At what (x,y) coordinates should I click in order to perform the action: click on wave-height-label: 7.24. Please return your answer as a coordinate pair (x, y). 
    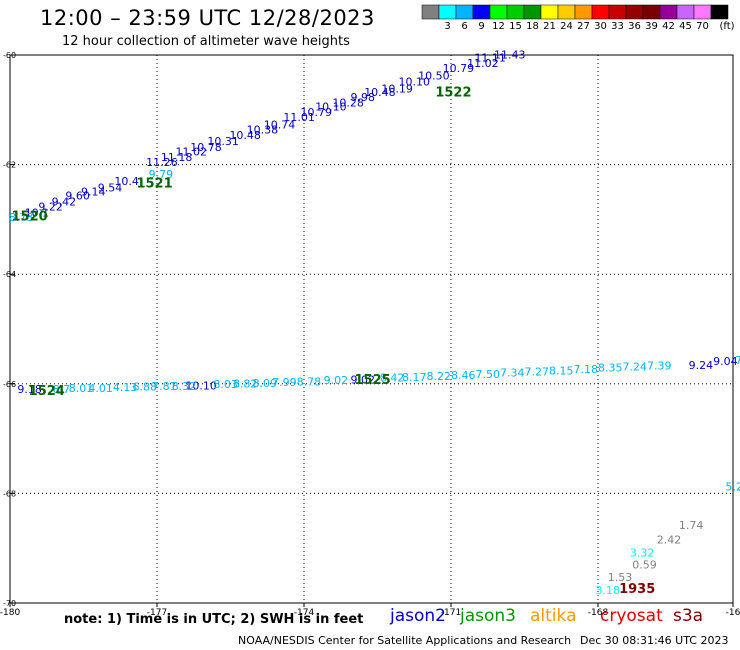
    Looking at the image, I should click on (635, 367).